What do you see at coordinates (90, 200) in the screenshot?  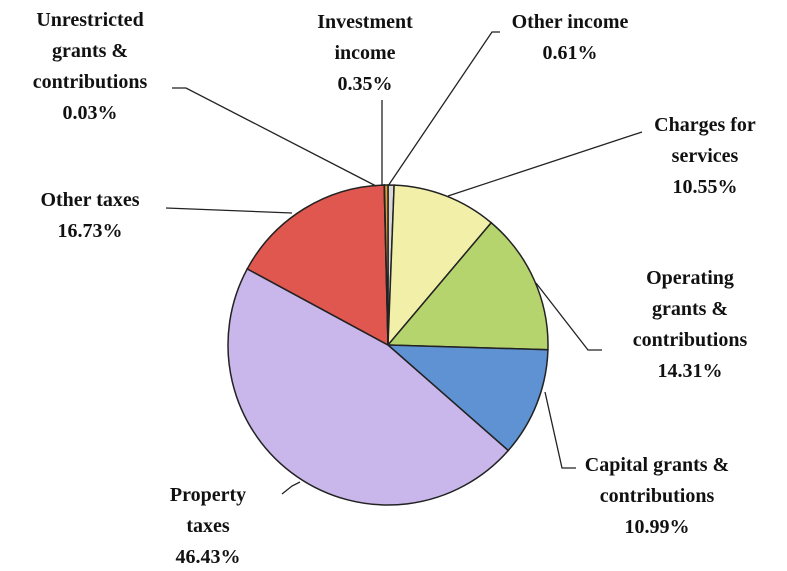 I see `label-name: Other taxes` at bounding box center [90, 200].